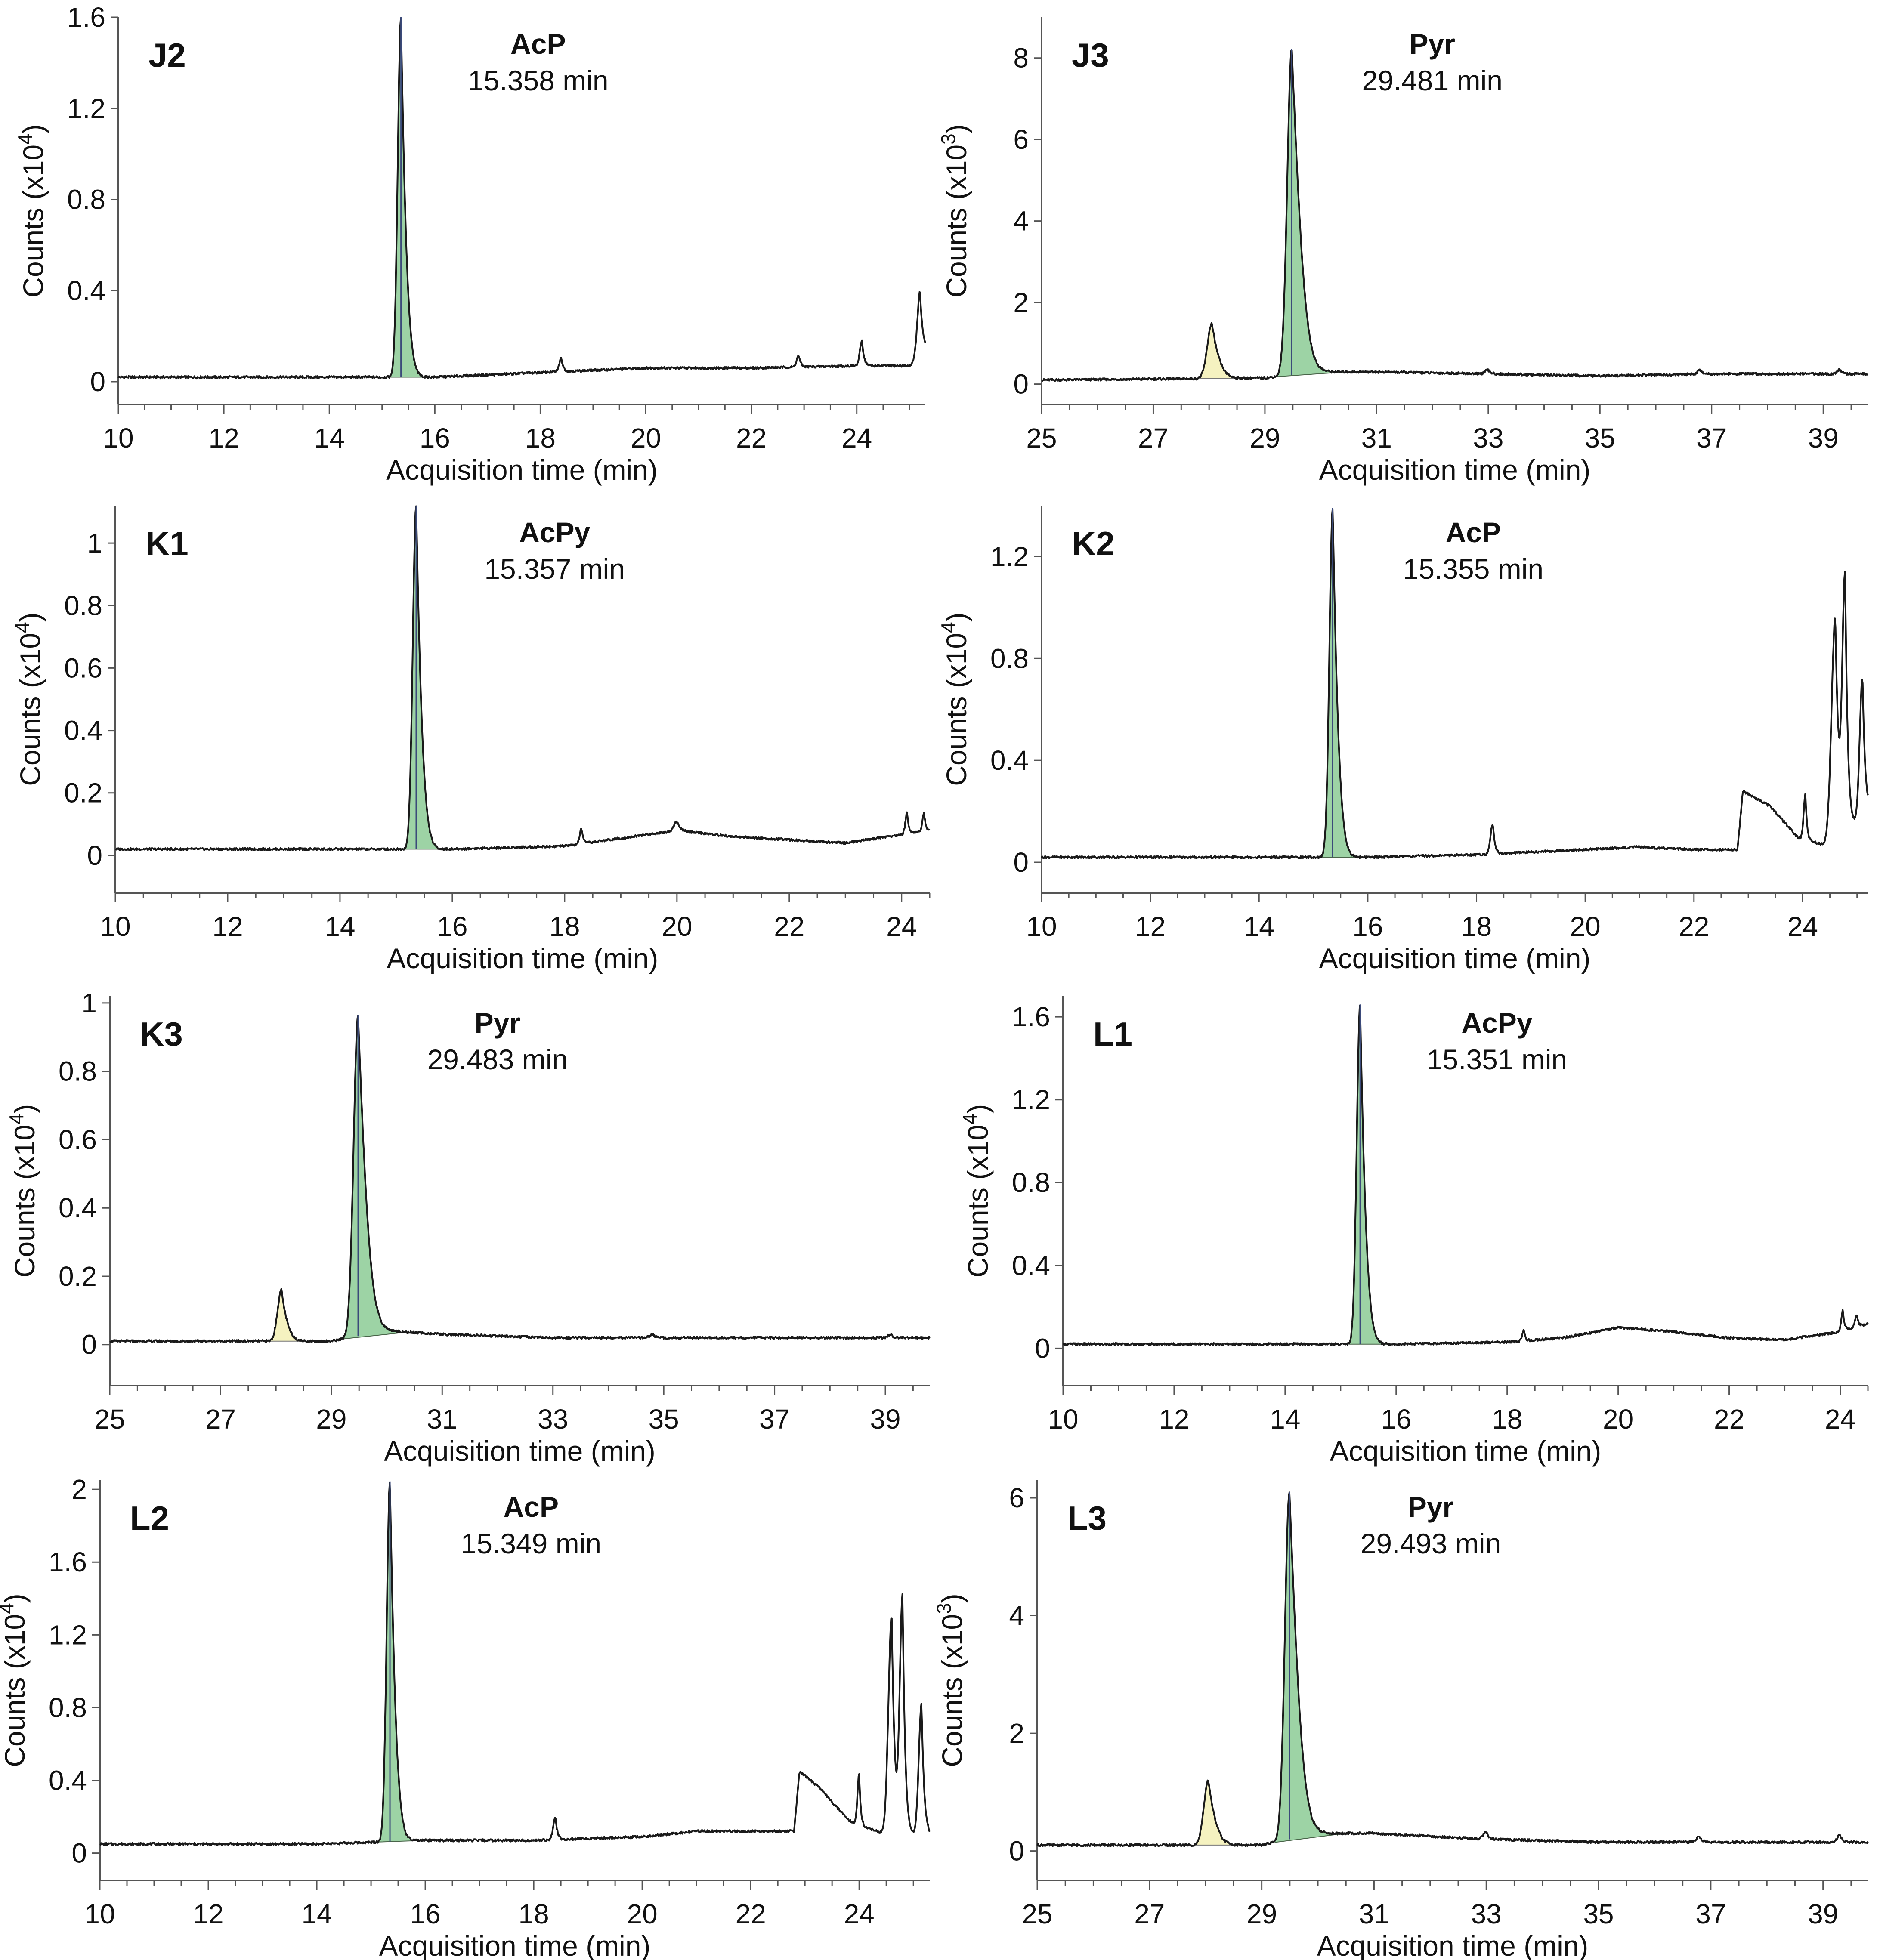 This screenshot has height=1960, width=1880. I want to click on y-tick-label: 1.2, so click(86, 109).